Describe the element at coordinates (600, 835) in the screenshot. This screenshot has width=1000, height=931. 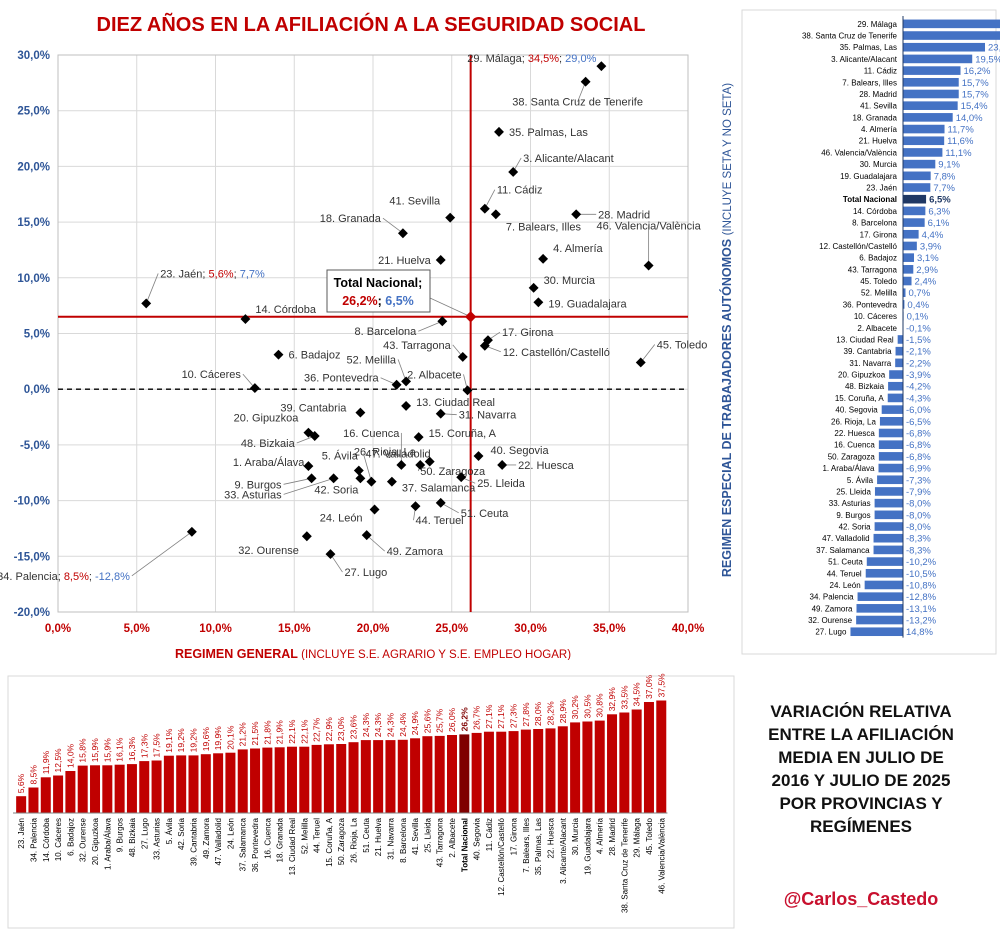
I see `rg-category-label: 4. Almería` at that location.